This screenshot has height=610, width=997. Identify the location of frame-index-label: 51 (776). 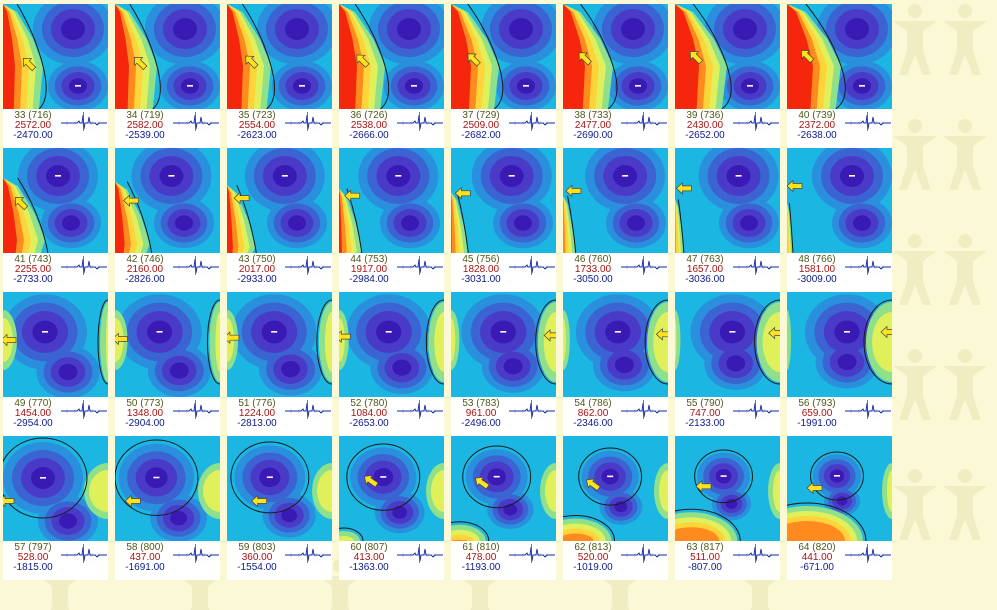
(257, 403).